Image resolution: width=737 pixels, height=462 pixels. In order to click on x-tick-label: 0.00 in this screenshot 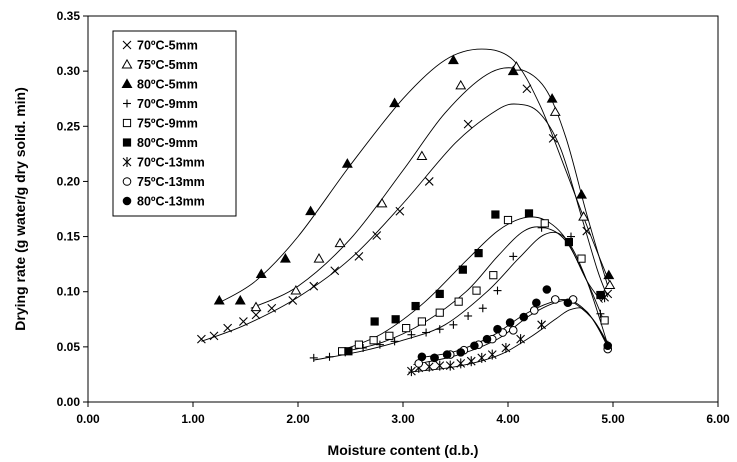, I will do `click(88, 419)`.